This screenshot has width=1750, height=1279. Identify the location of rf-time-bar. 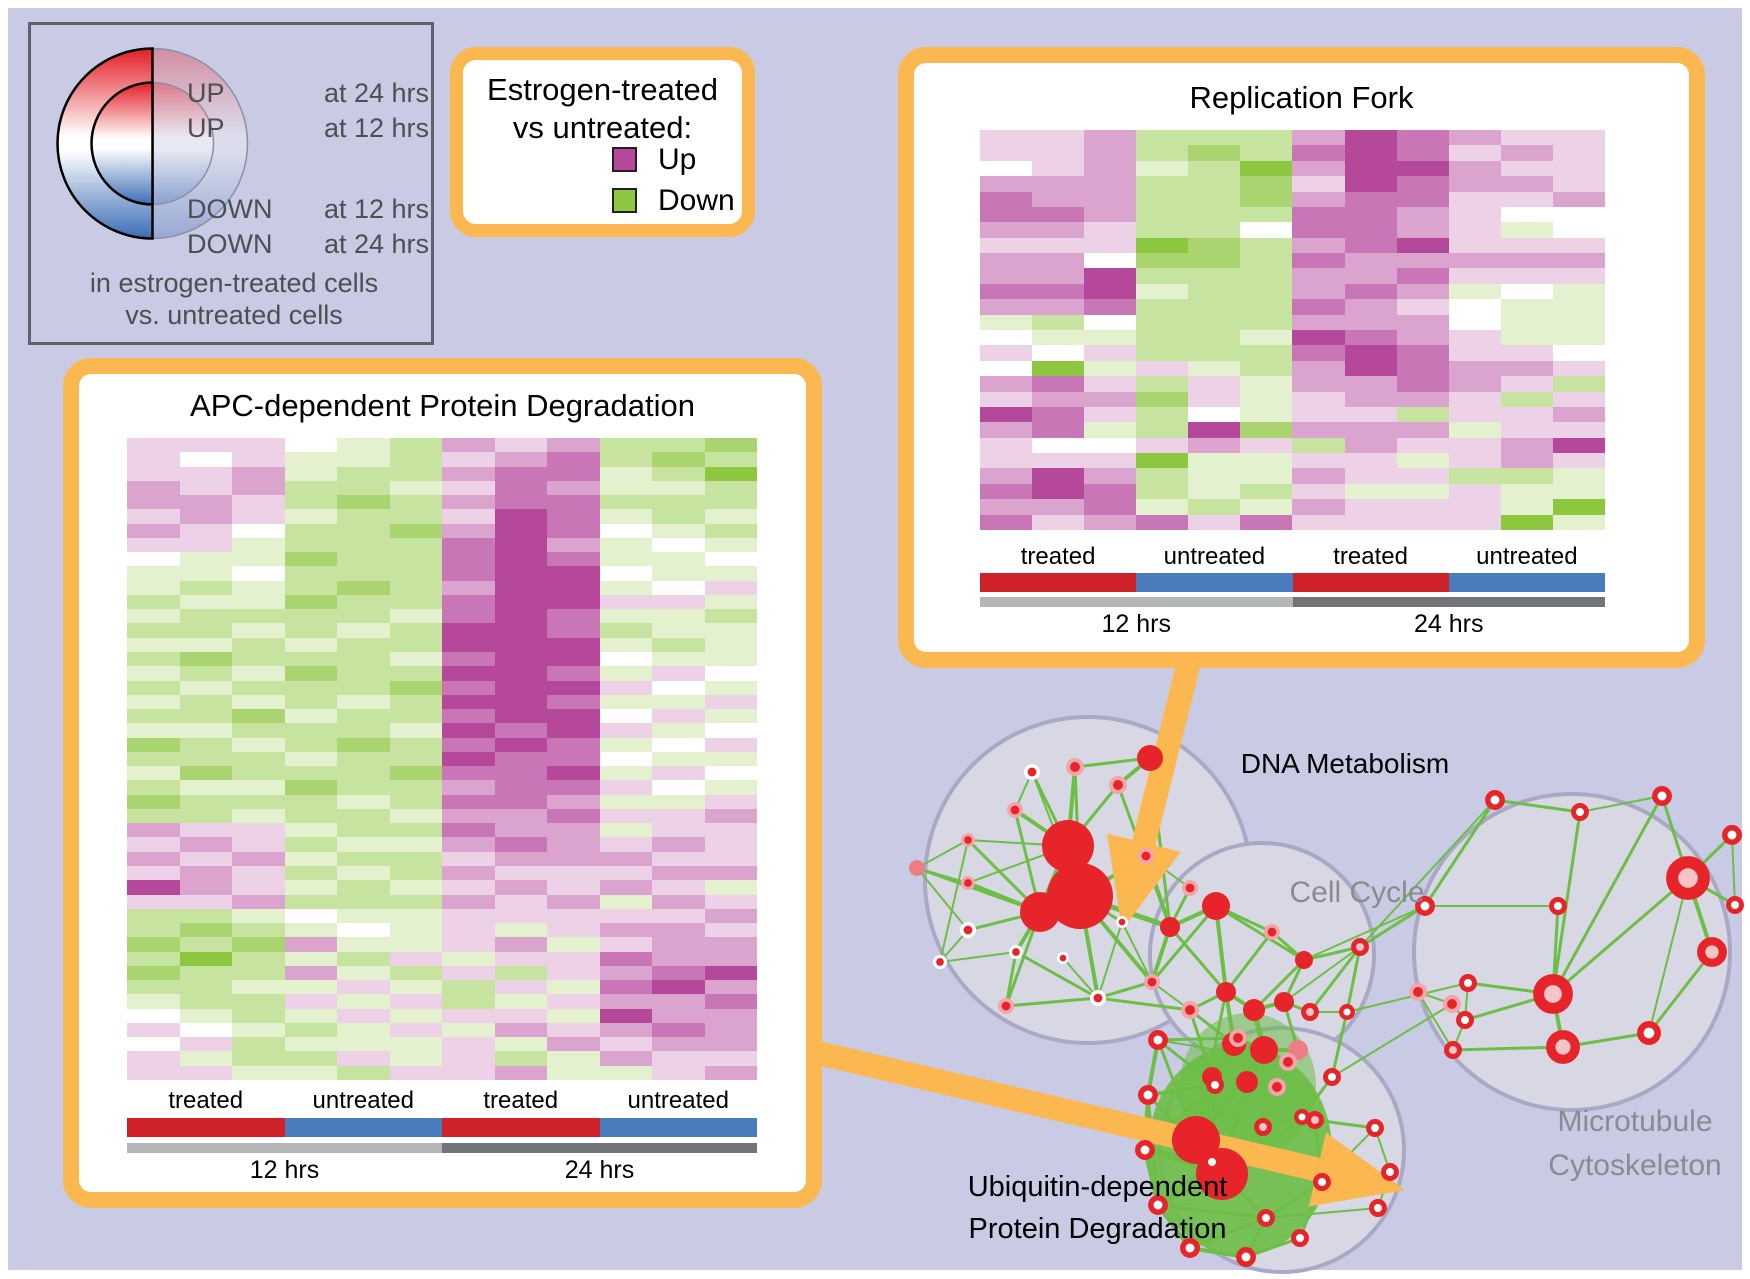
(1292, 602).